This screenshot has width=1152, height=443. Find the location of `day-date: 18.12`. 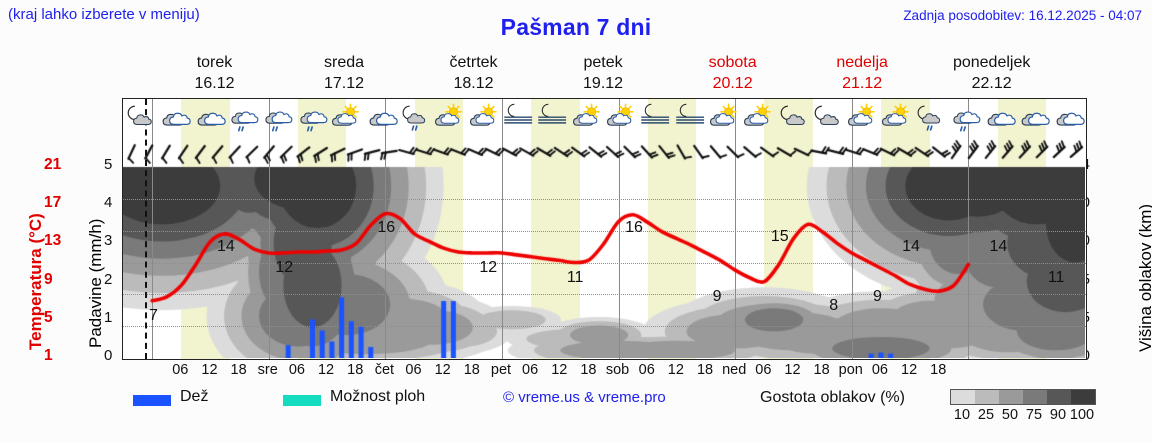

day-date: 18.12 is located at coordinates (473, 83).